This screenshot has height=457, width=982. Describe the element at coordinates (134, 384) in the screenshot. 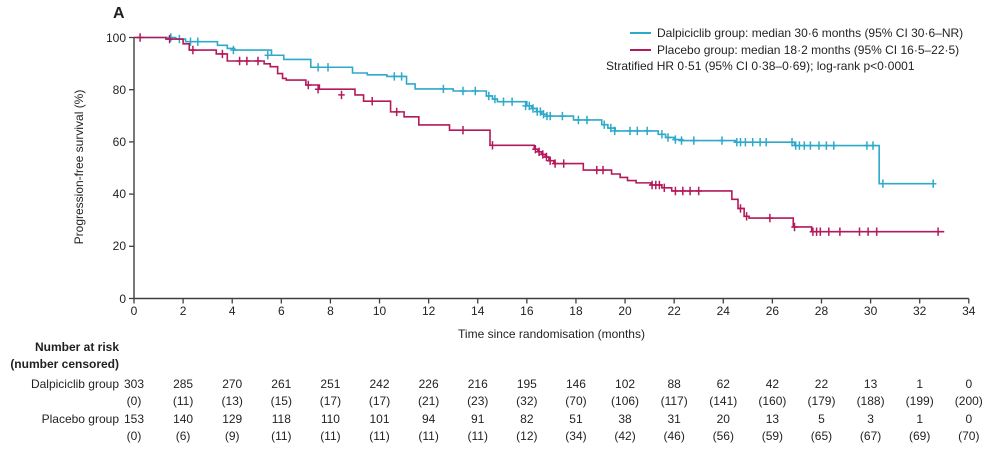

I see `risk-count-cell: 303` at that location.